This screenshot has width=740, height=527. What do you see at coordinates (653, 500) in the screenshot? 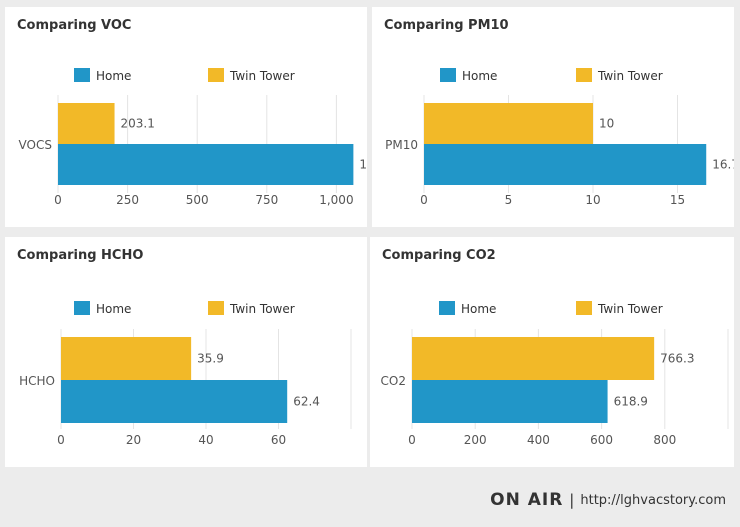
I see `site-link: http://lghvacstory.com` at bounding box center [653, 500].